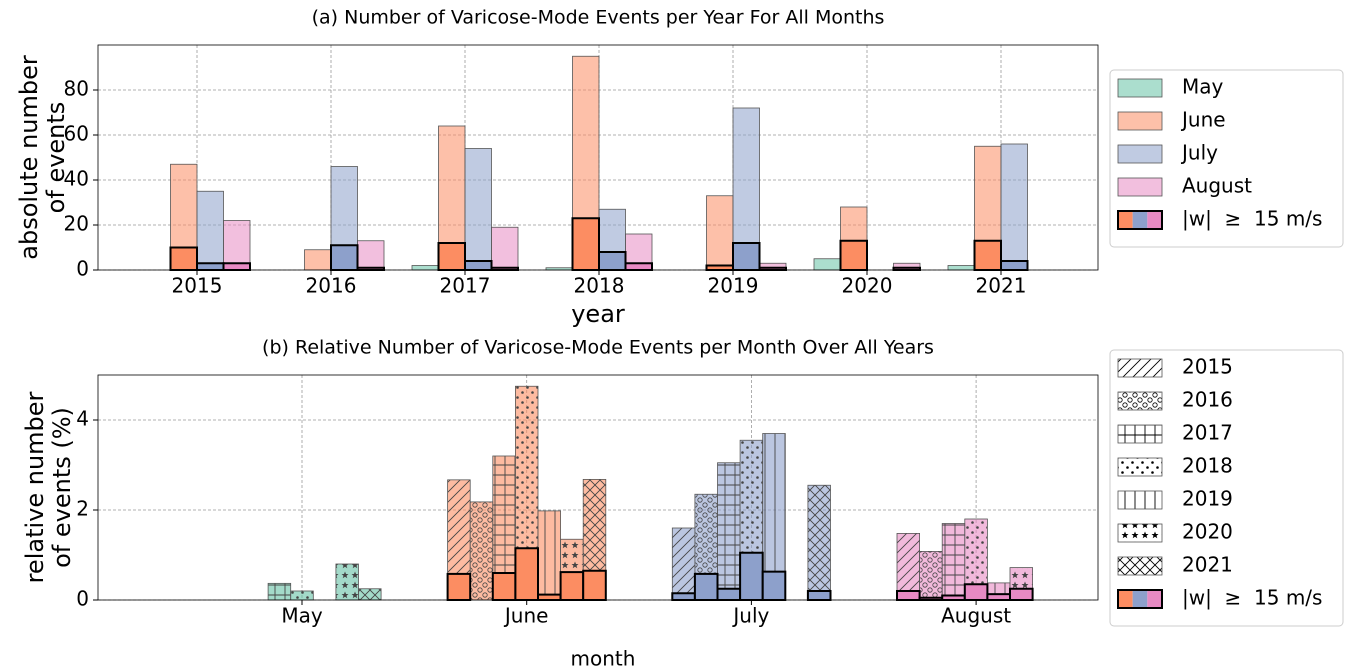 The height and width of the screenshot is (672, 1351). Describe the element at coordinates (1207, 466) in the screenshot. I see `legend-label: 2018` at that location.